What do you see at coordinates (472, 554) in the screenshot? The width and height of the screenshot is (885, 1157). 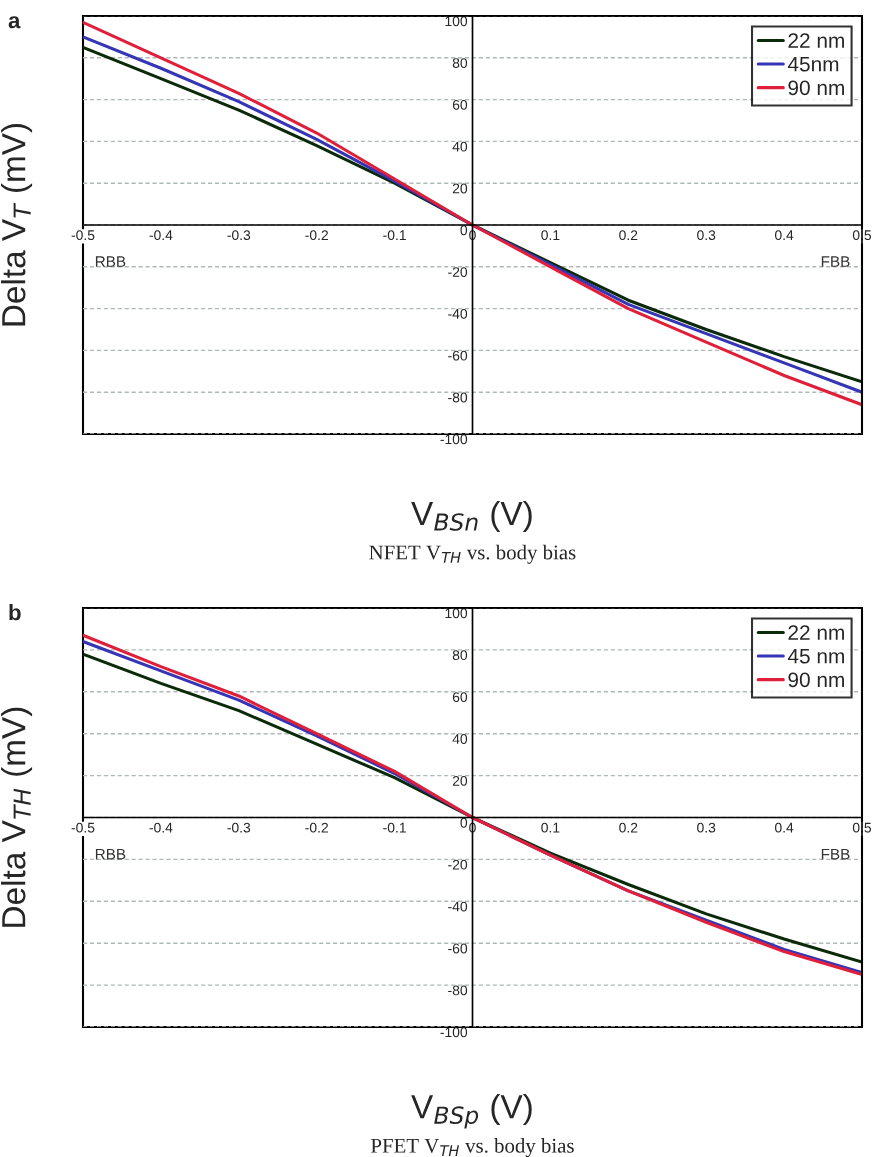 I see `text: NFET V$_{TH}$ vs. body bias` at bounding box center [472, 554].